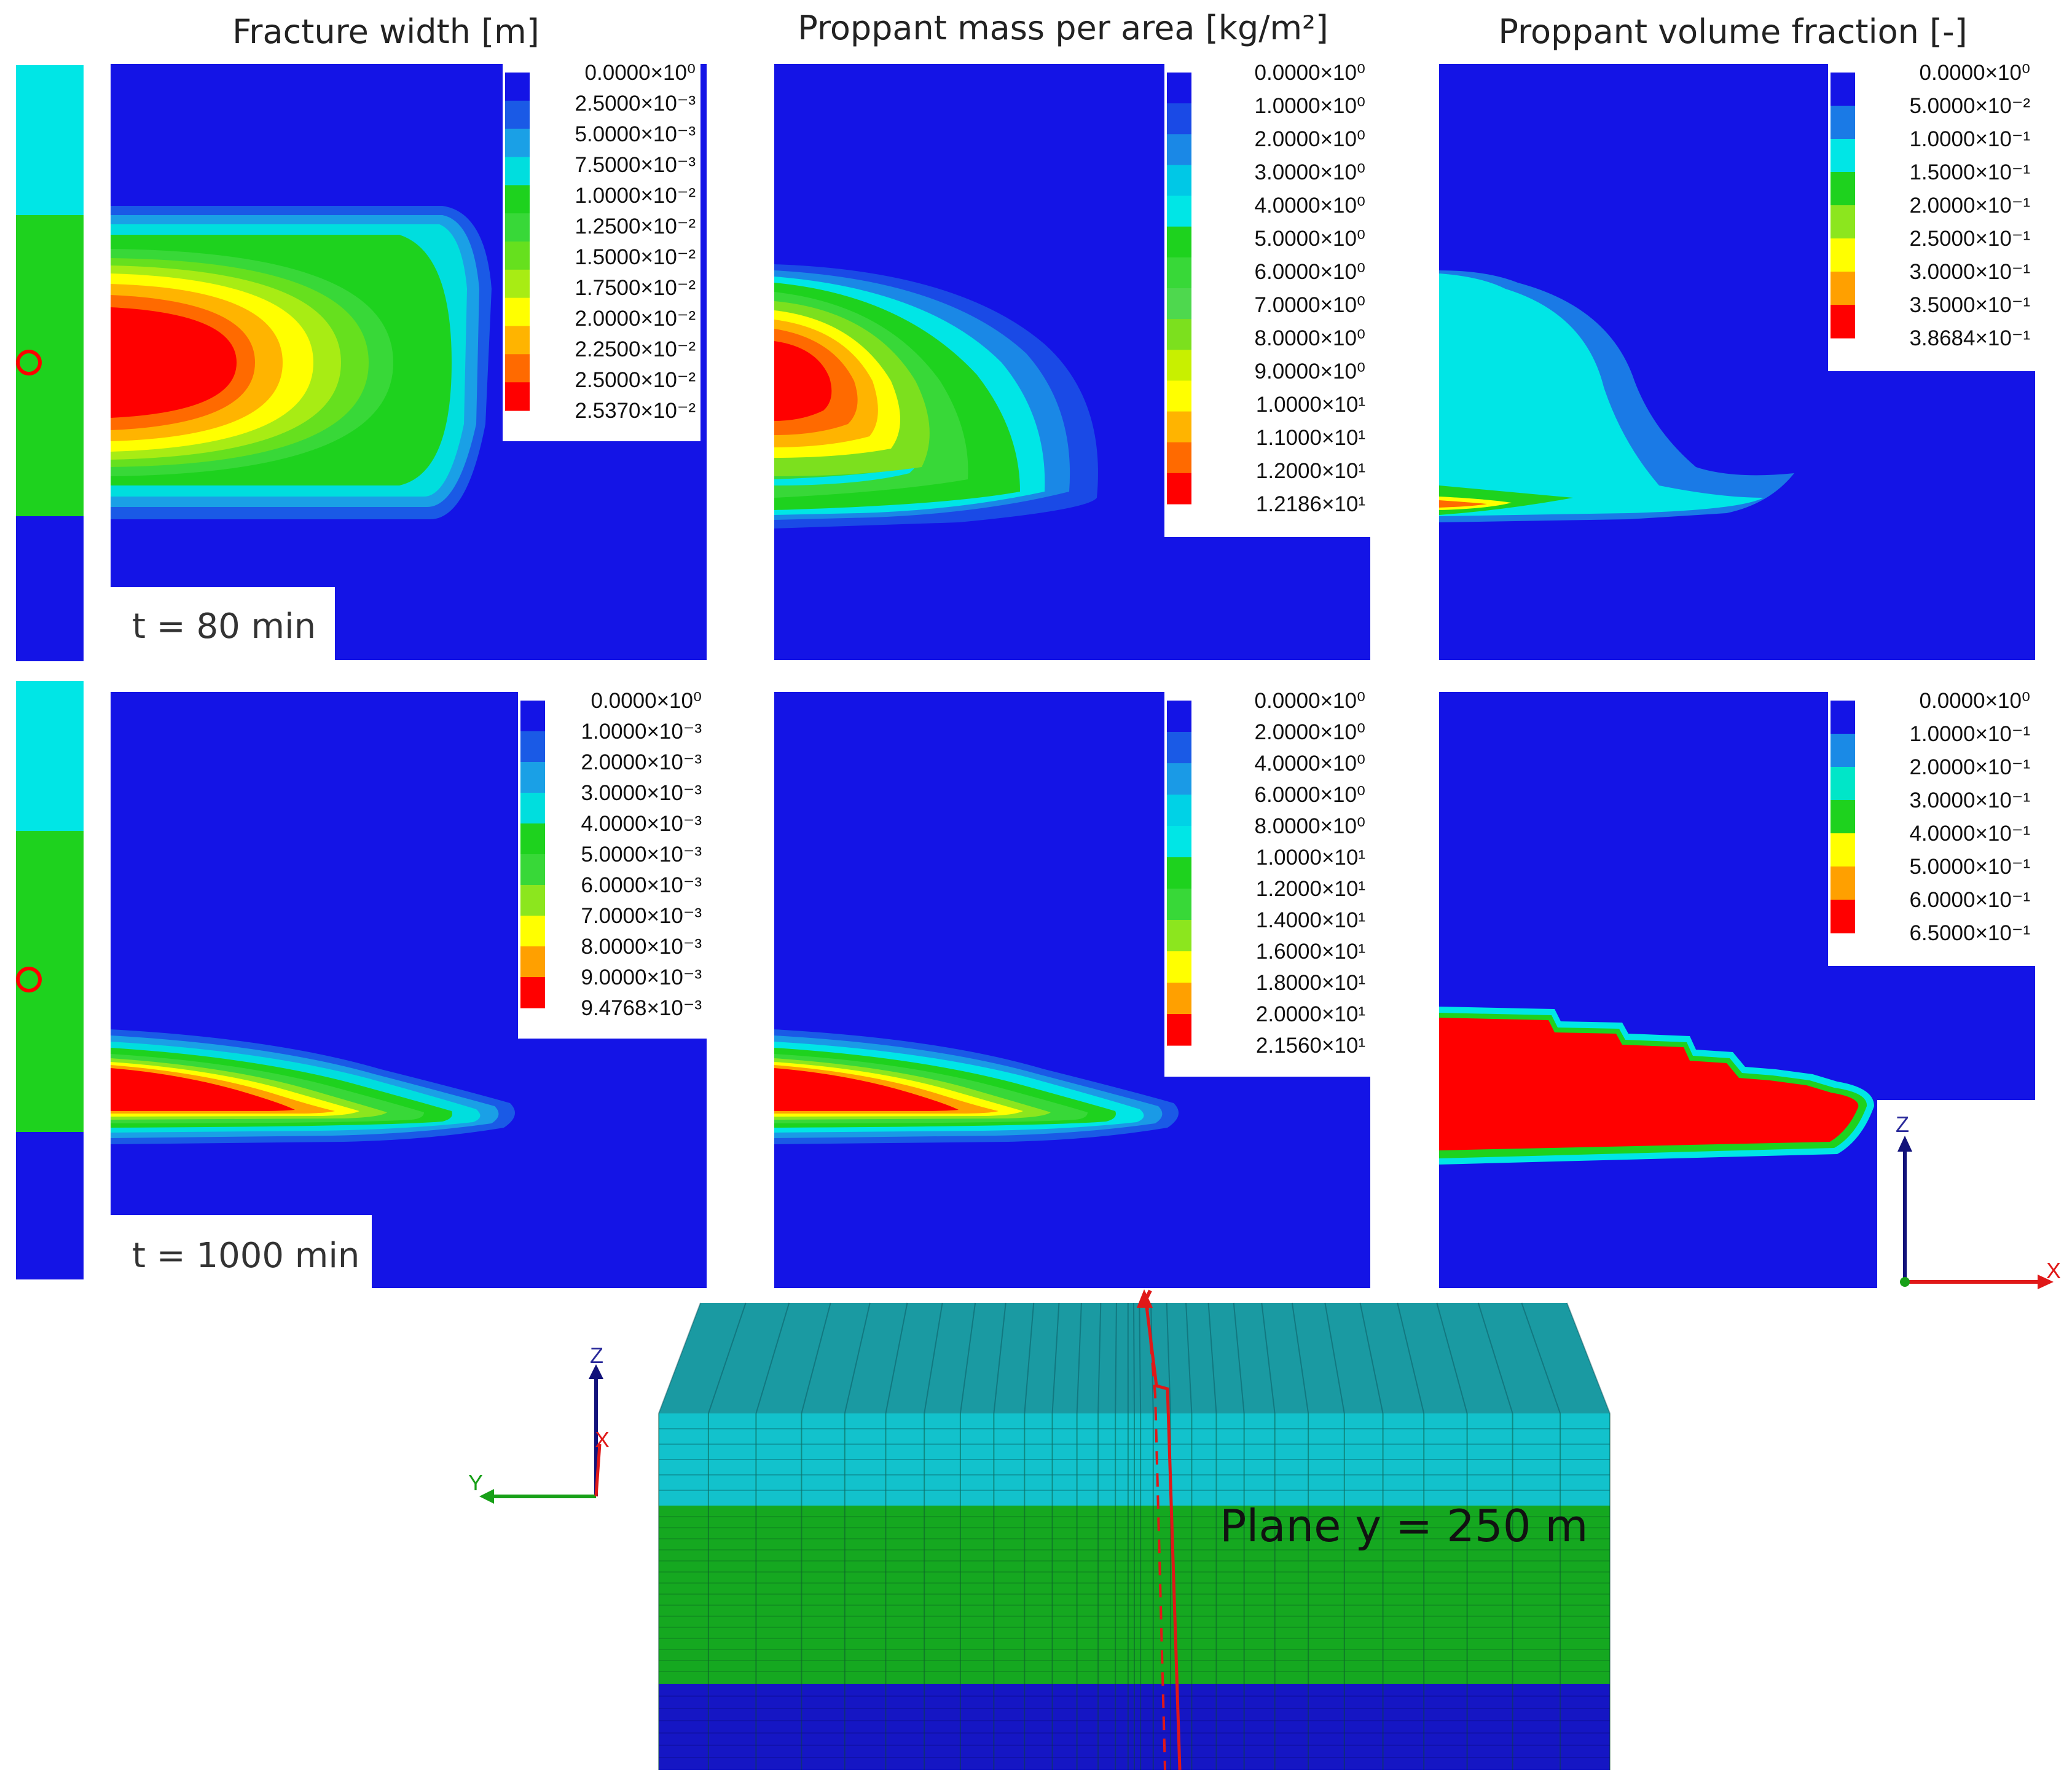  What do you see at coordinates (635, 411) in the screenshot?
I see `legend-label: 2.5370×10⁻²` at bounding box center [635, 411].